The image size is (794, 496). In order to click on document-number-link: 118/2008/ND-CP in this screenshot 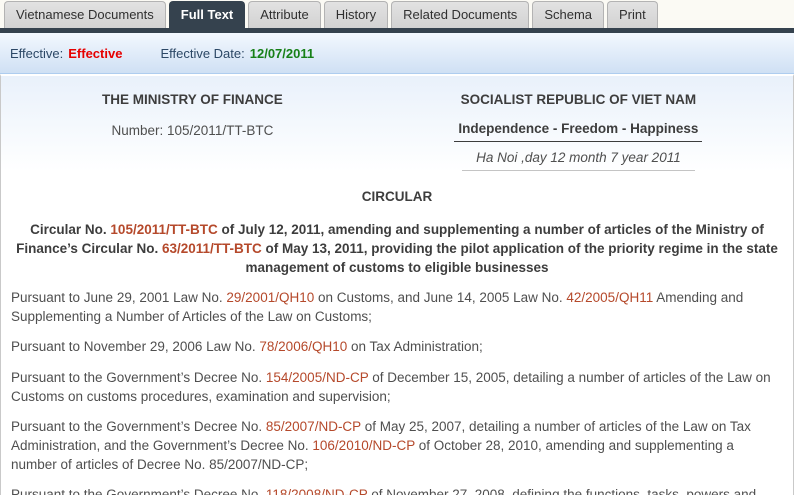, I will do `click(316, 491)`.